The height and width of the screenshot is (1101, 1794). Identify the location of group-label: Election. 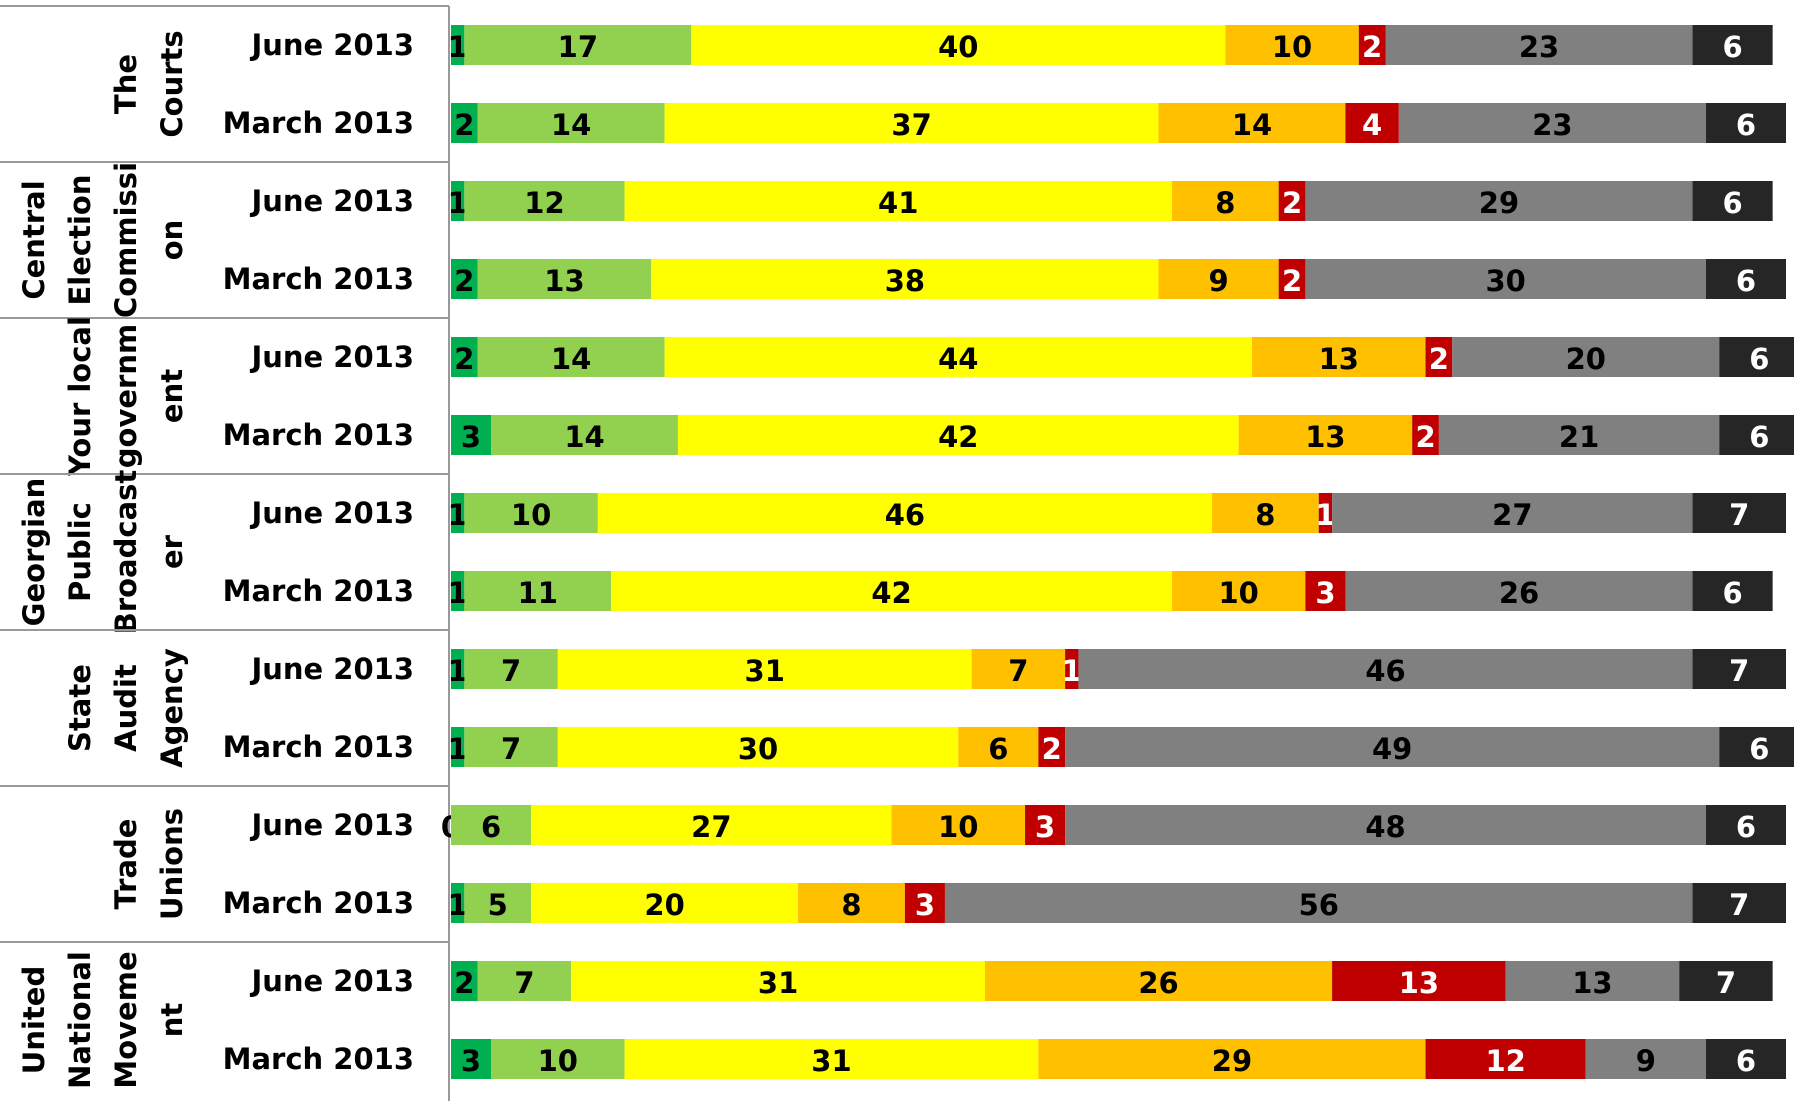
(80, 240).